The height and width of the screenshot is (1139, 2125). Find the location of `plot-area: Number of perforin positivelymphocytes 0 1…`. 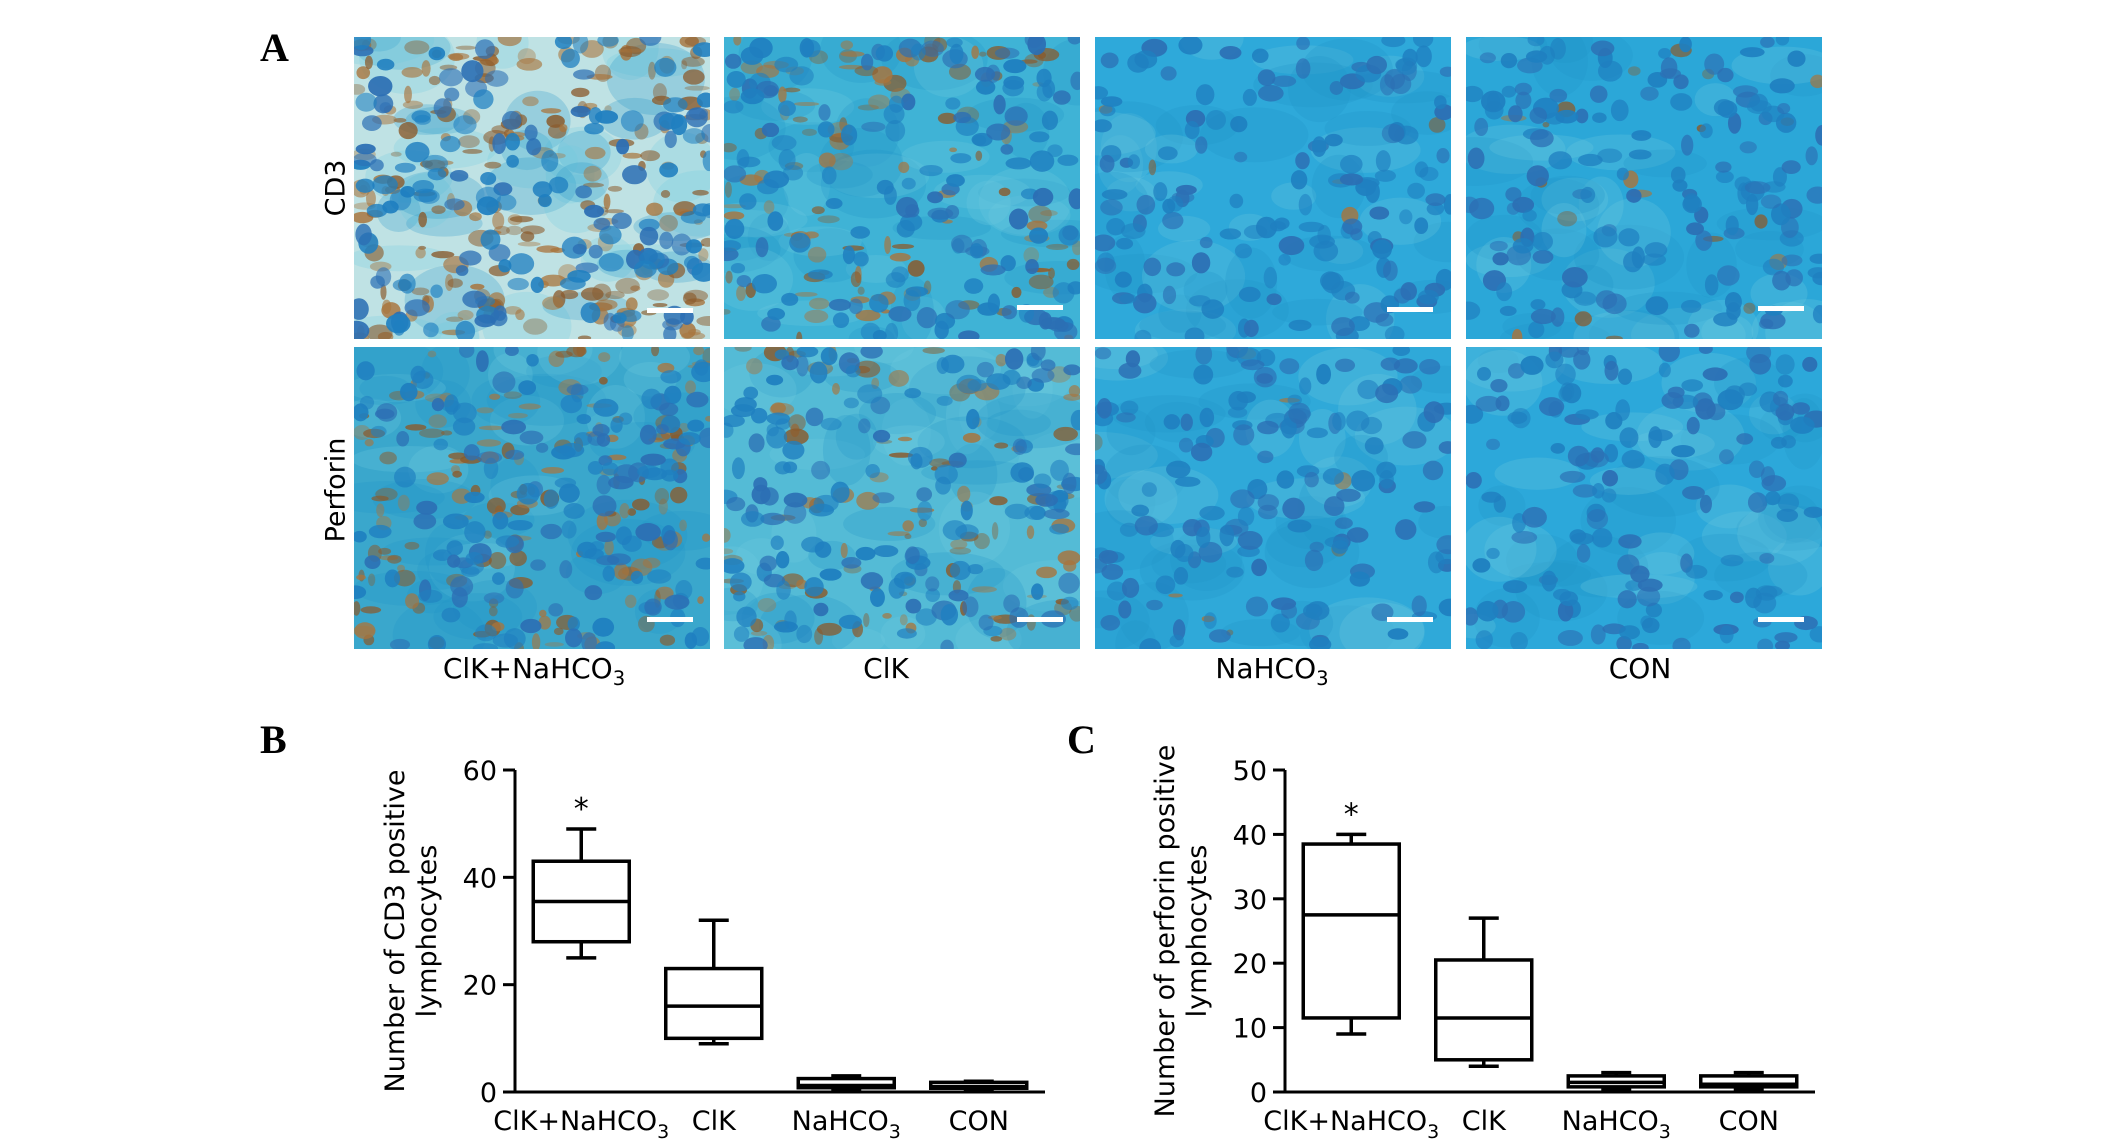

plot-area: Number of perforin positivelymphocytes 0 1… is located at coordinates (1482, 942).